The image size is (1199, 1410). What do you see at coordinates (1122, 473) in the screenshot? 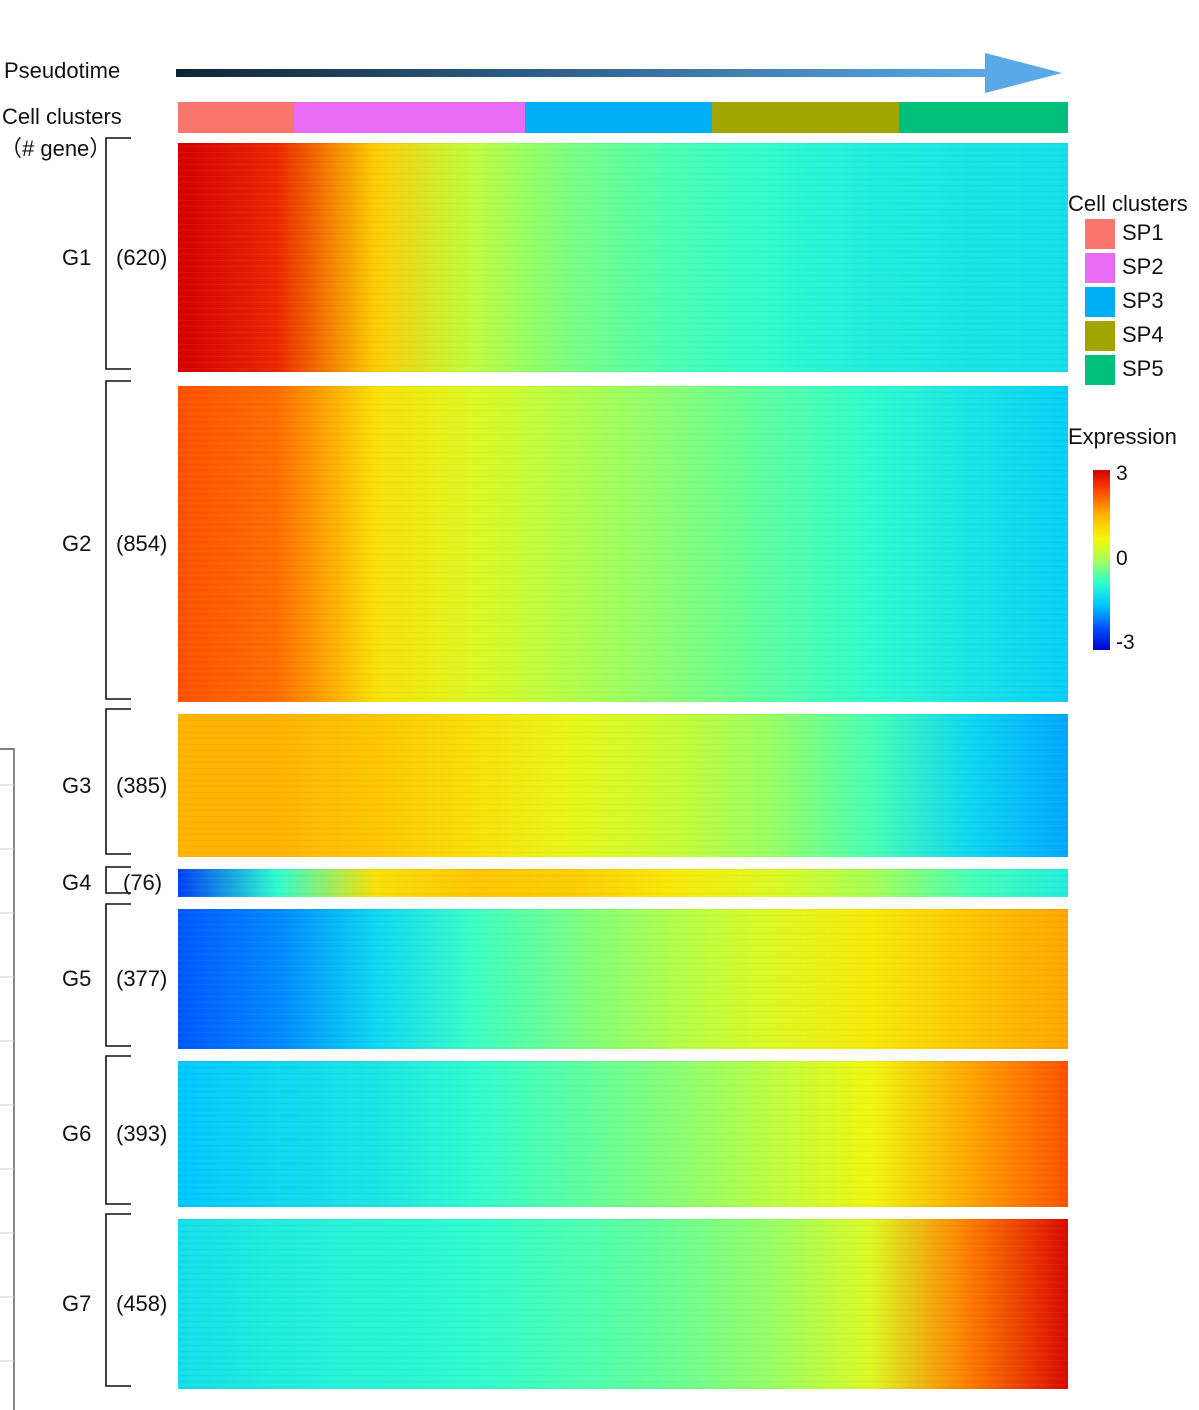
I see `colorbar-max-label: 3` at bounding box center [1122, 473].